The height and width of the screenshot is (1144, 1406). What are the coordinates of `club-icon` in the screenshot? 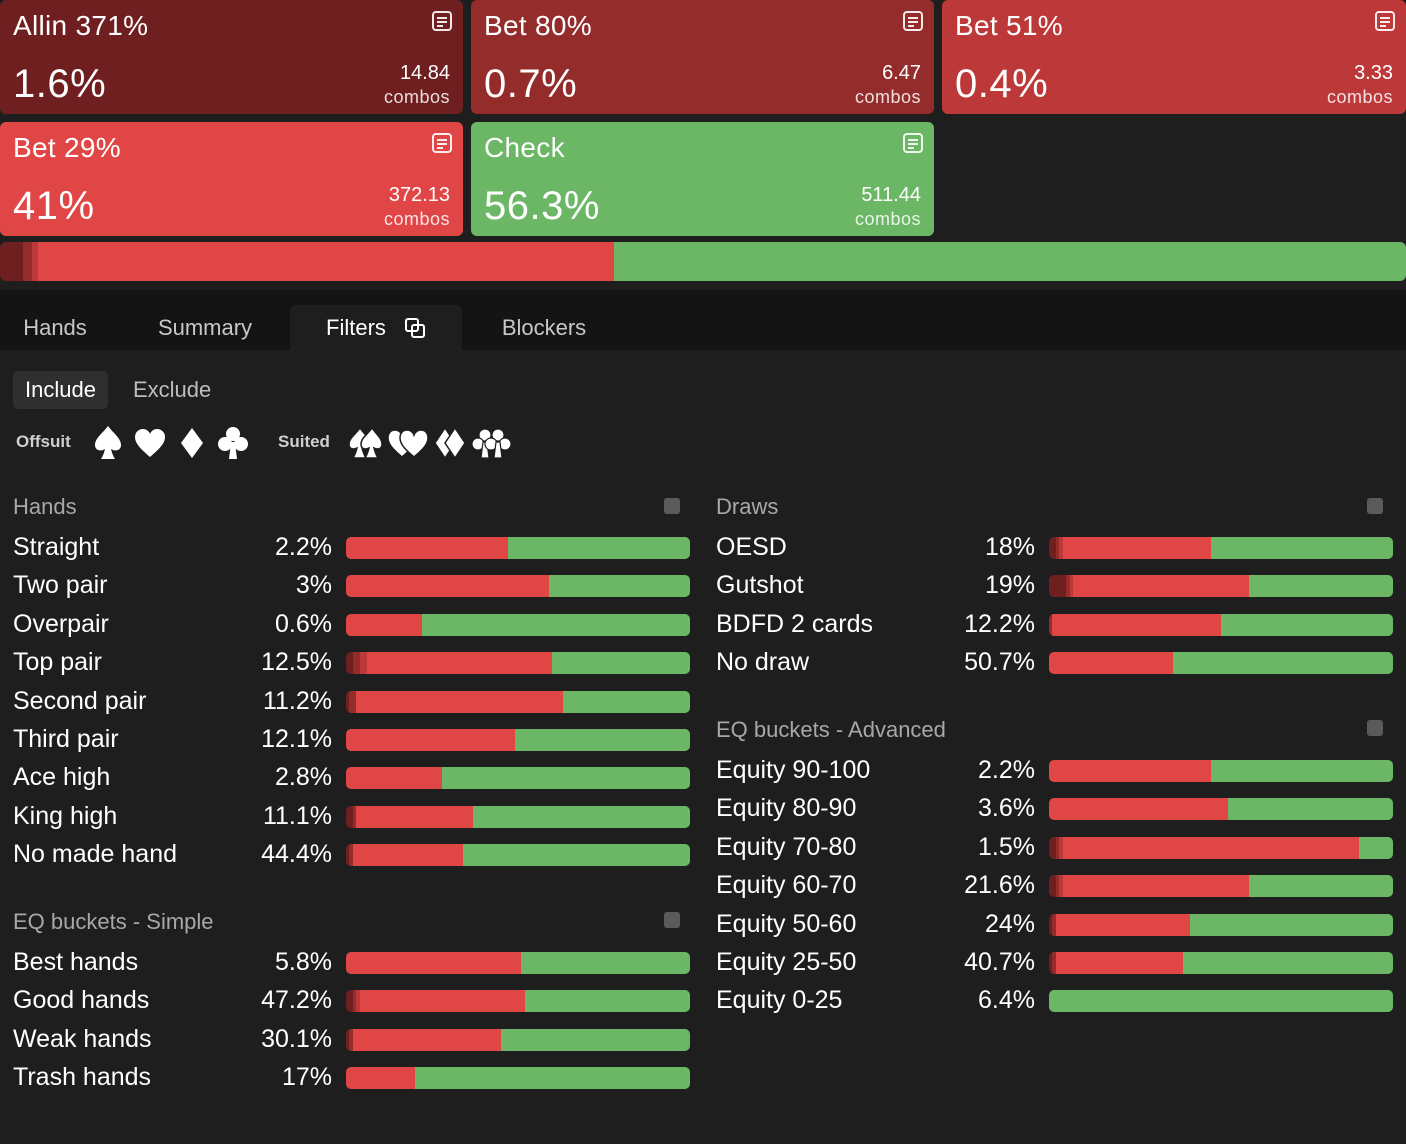 It's located at (233, 443).